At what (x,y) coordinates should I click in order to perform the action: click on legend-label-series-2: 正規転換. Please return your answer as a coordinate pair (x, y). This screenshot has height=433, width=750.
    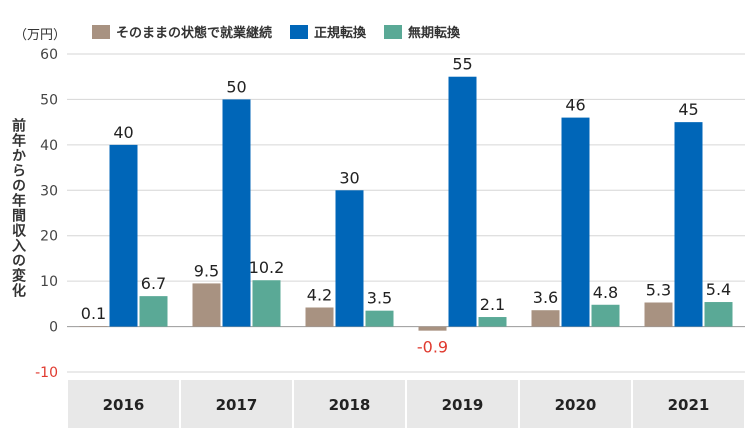
    Looking at the image, I should click on (340, 33).